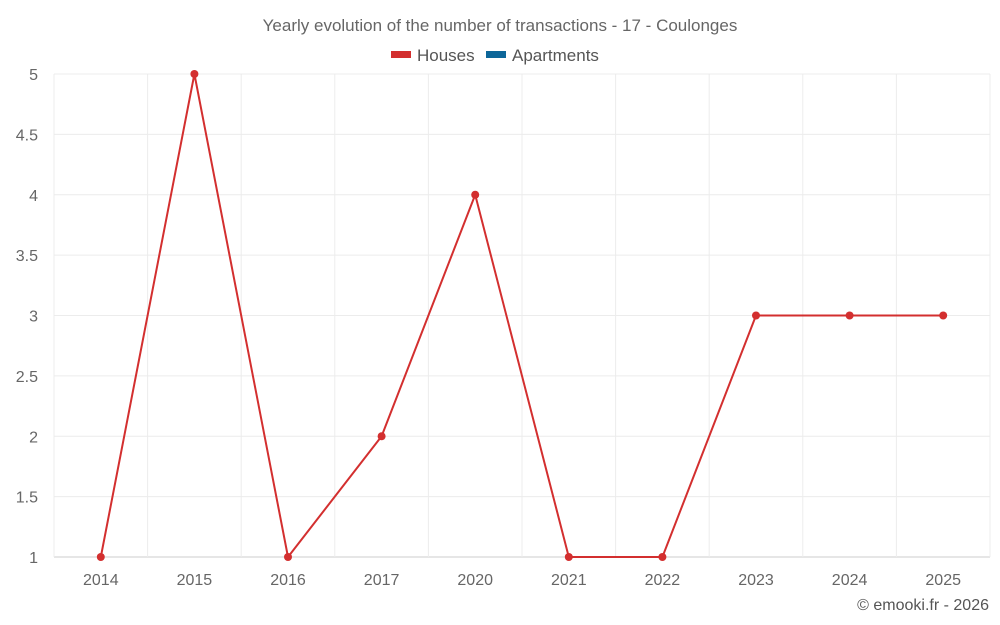  Describe the element at coordinates (475, 580) in the screenshot. I see `x-tick-label: 2020` at that location.